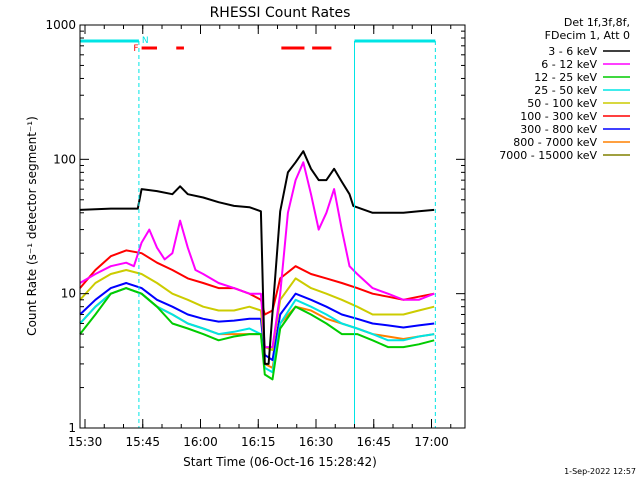 The width and height of the screenshot is (640, 480). What do you see at coordinates (142, 442) in the screenshot?
I see `x-tick-label: 15:45` at bounding box center [142, 442].